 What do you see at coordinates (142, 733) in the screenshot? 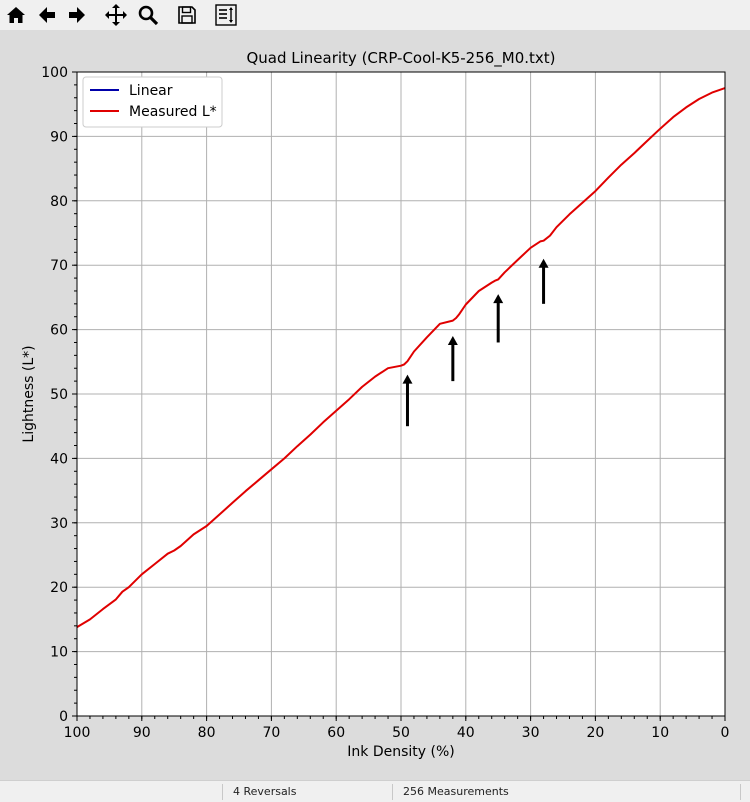
I see `x-tick-label: 90` at bounding box center [142, 733].